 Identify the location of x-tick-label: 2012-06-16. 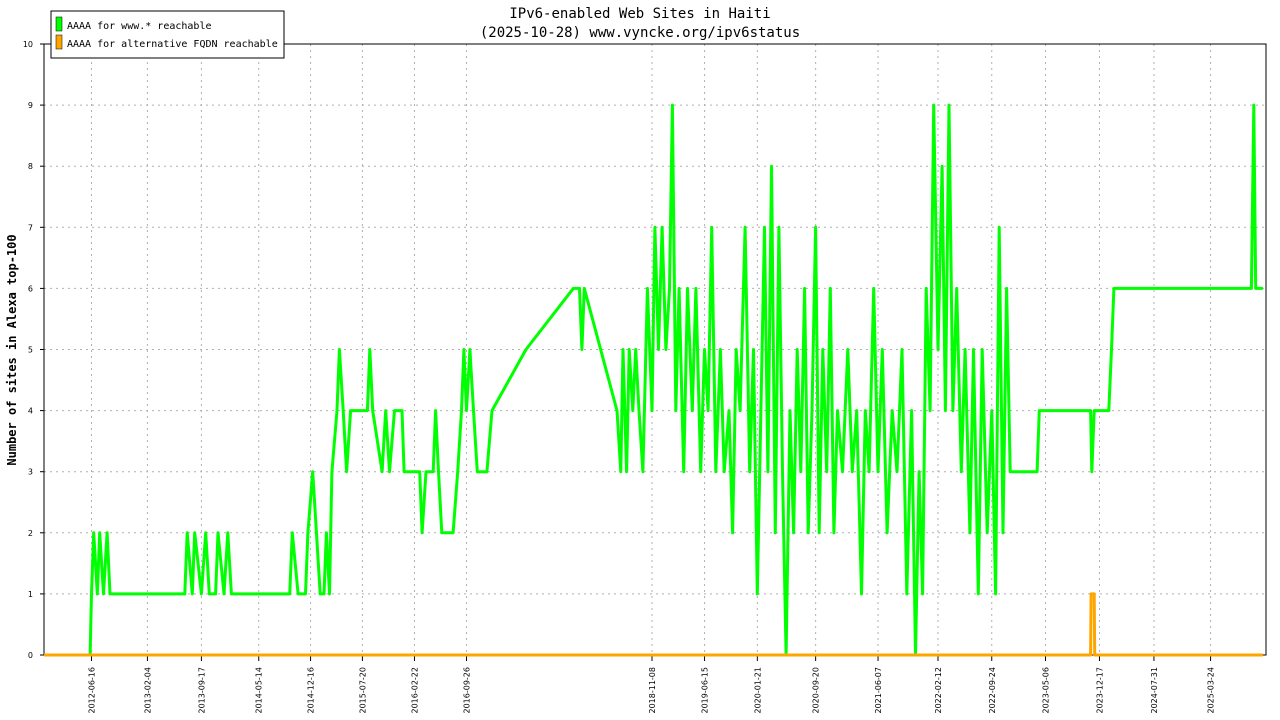
(92, 690).